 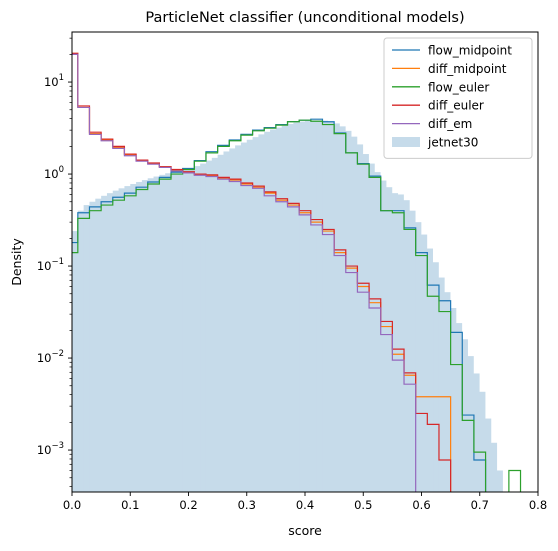 What do you see at coordinates (458, 87) in the screenshot?
I see `legend-label: flow_euler` at bounding box center [458, 87].